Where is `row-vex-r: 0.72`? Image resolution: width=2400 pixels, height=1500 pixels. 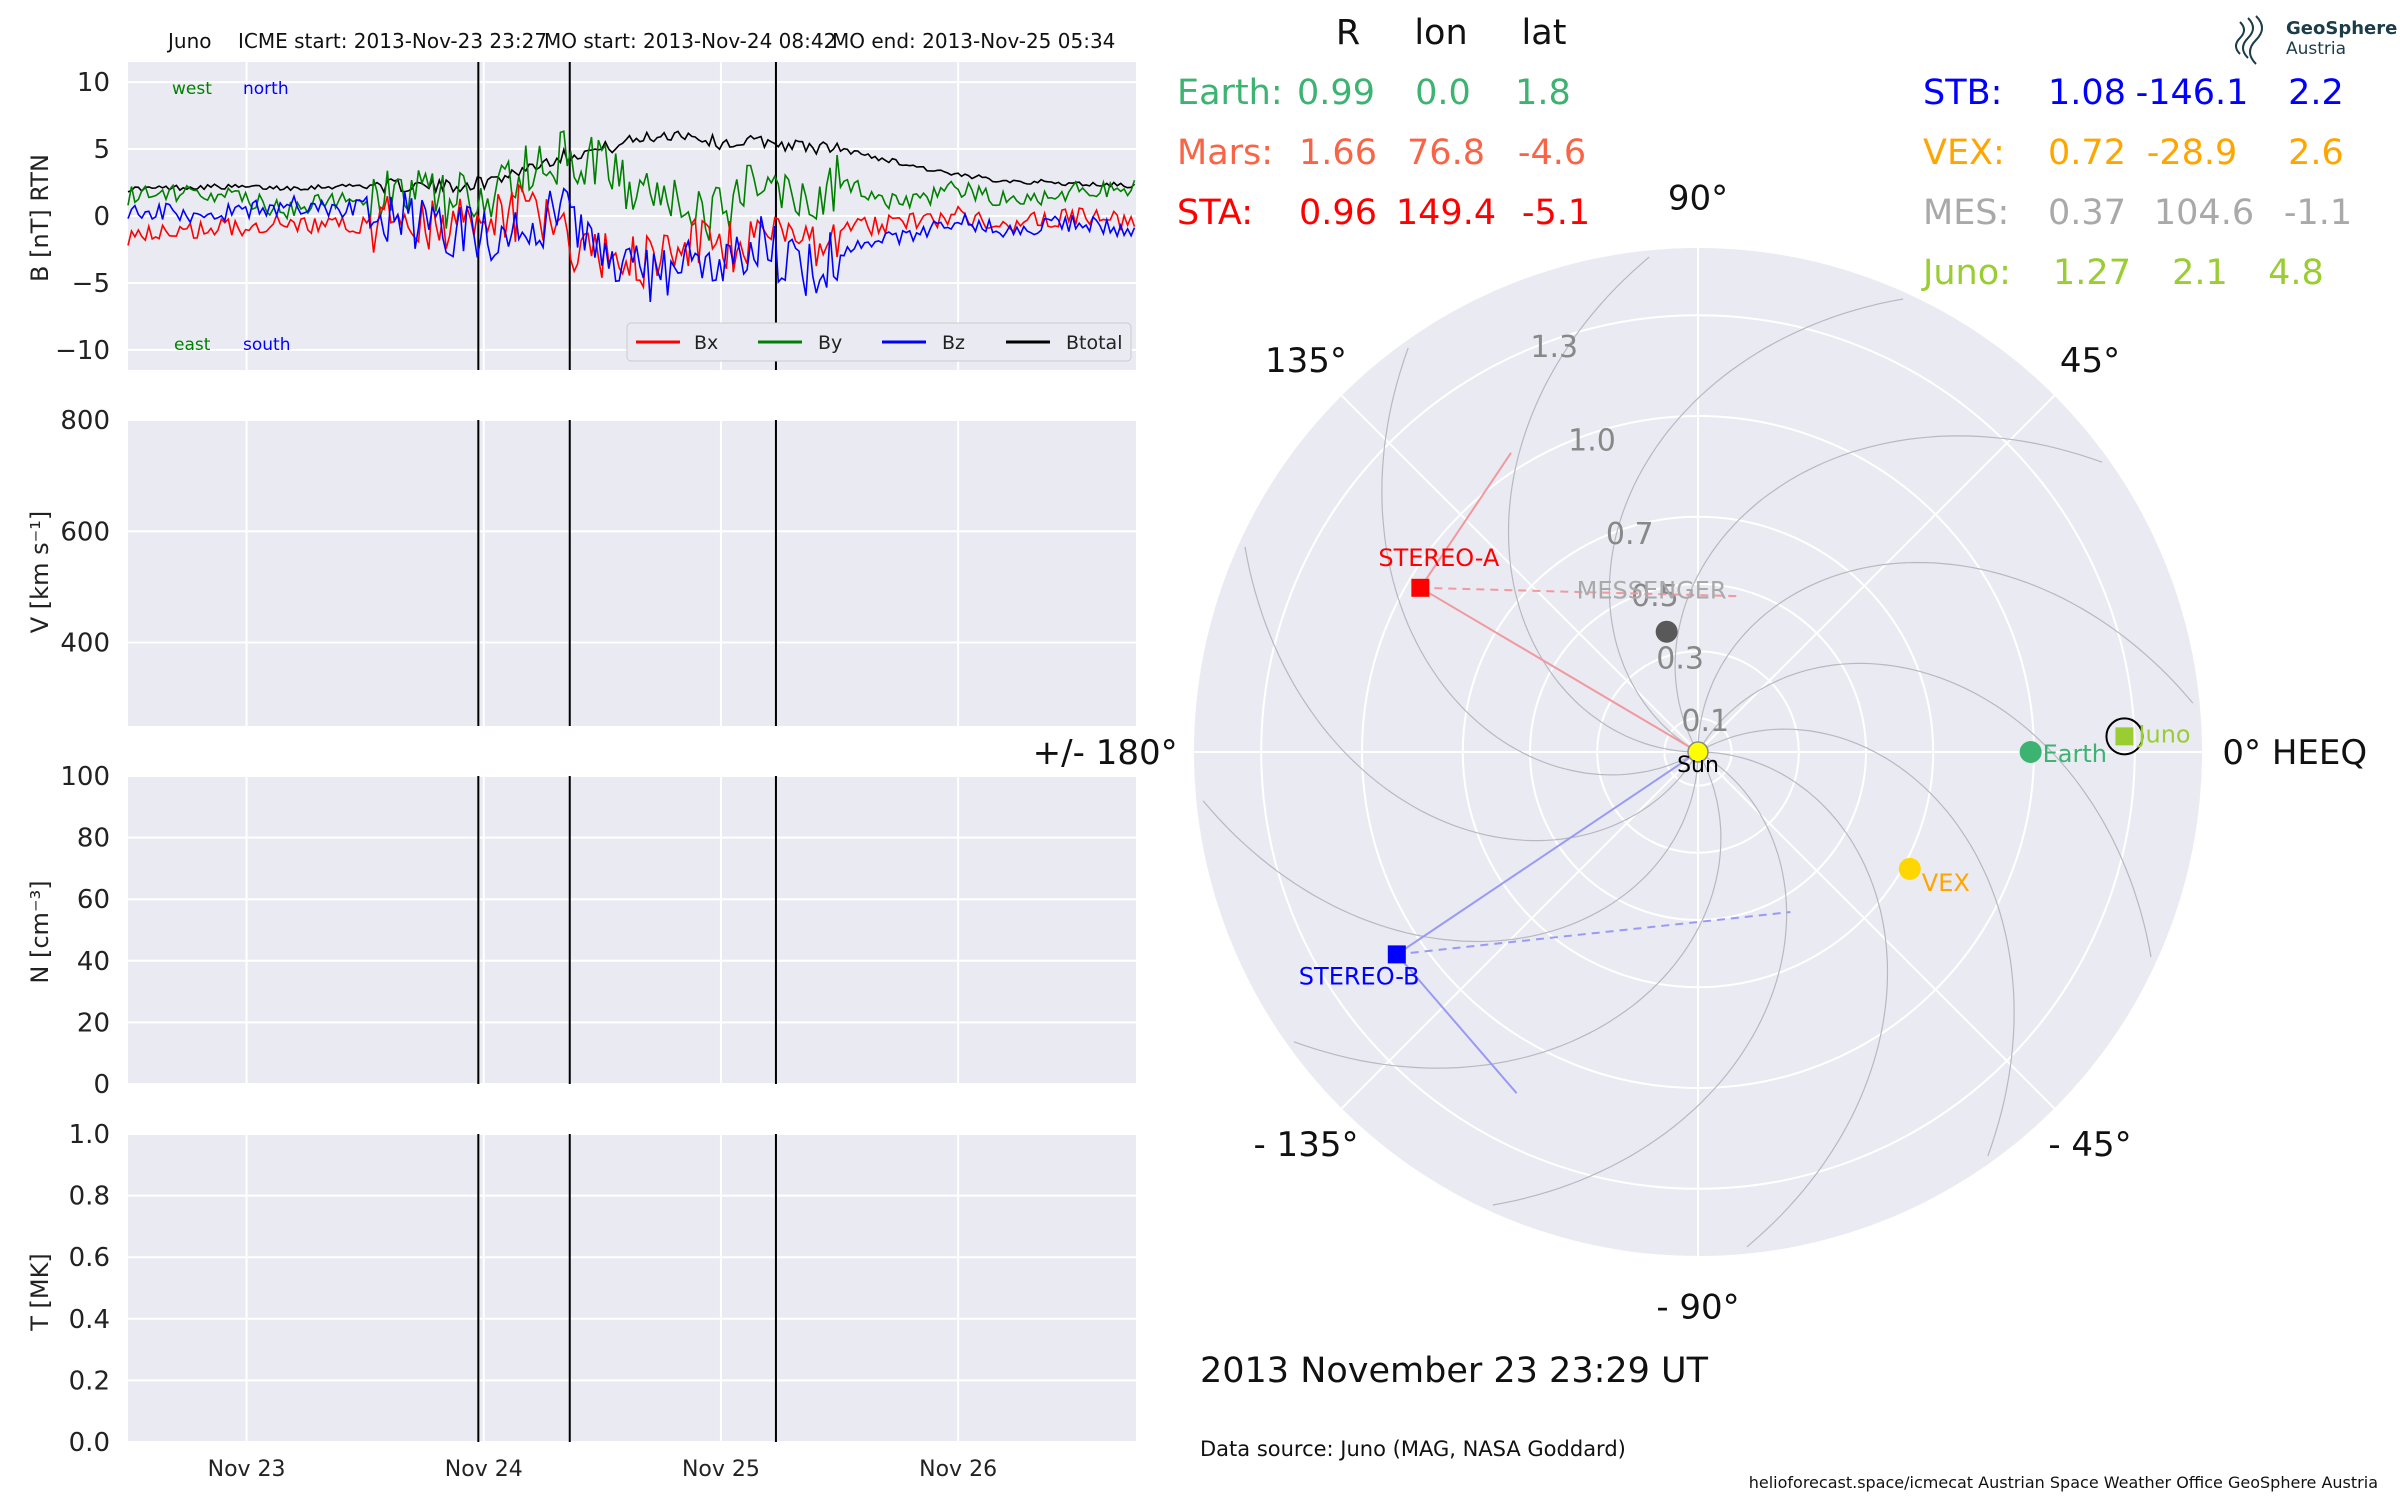 row-vex-r: 0.72 is located at coordinates (2087, 153).